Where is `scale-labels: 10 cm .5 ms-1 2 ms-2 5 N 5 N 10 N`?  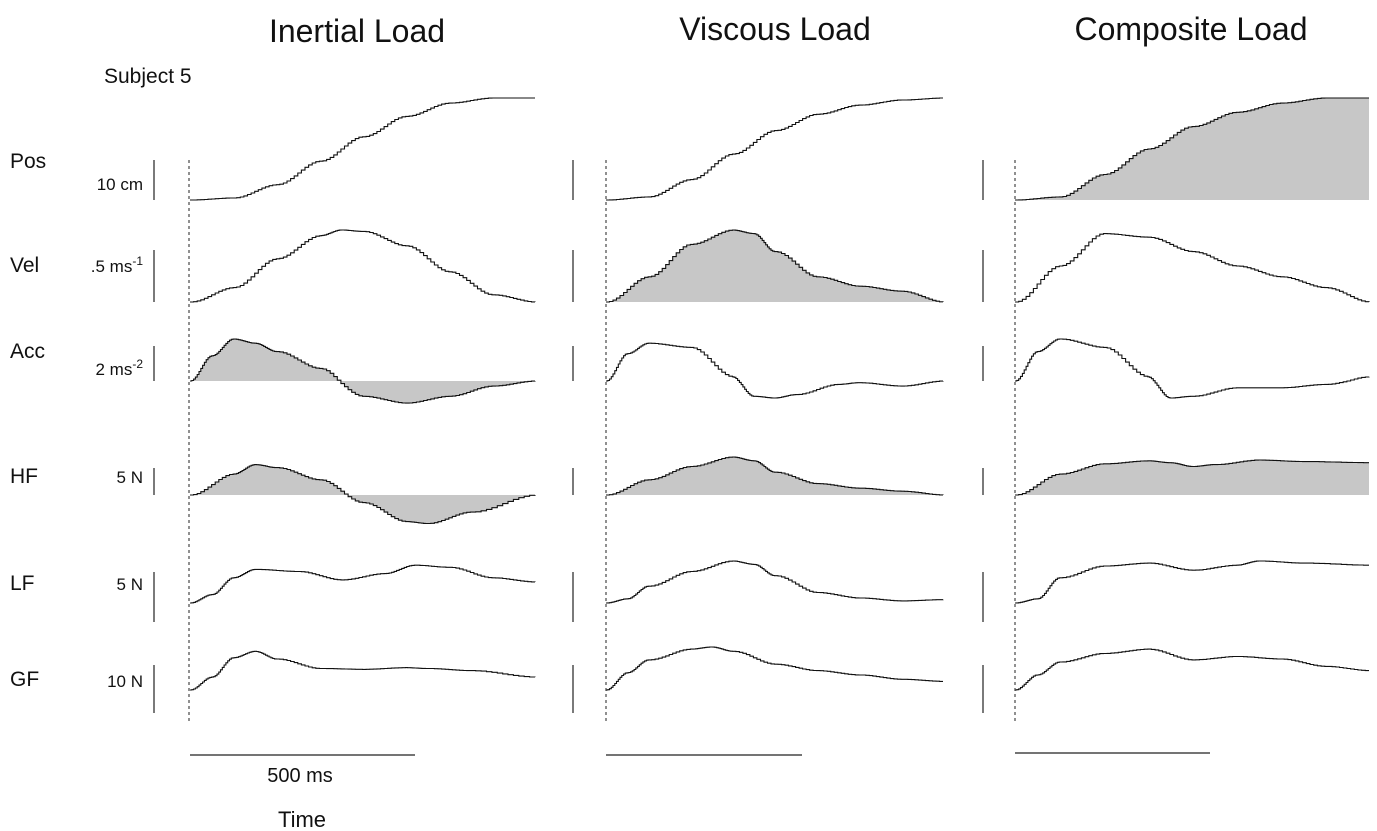
scale-labels: 10 cm .5 ms-1 2 ms-2 5 N 5 N 10 N is located at coordinates (117, 433).